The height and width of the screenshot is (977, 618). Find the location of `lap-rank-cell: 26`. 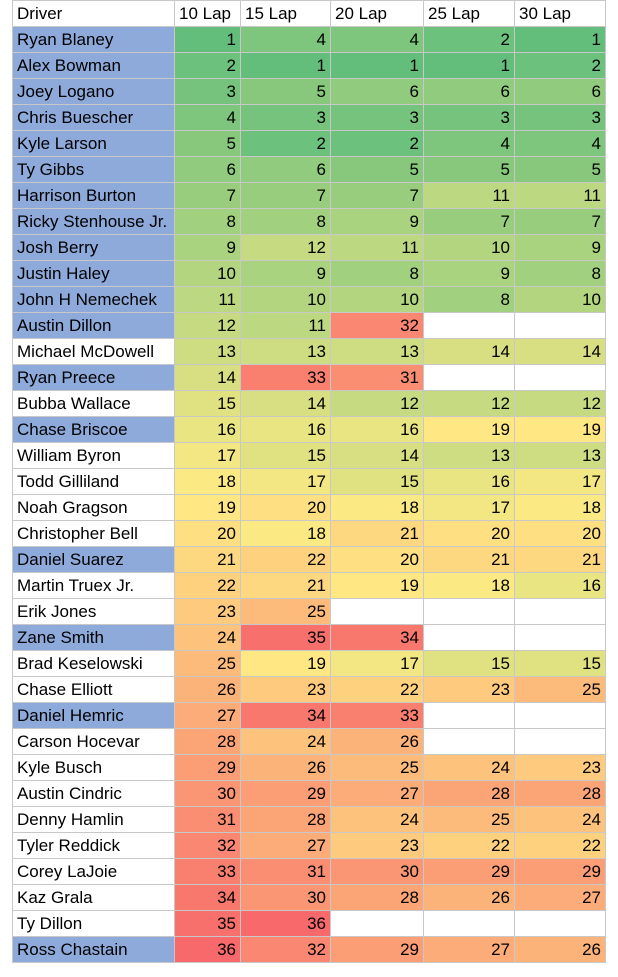

lap-rank-cell: 26 is located at coordinates (207, 689).